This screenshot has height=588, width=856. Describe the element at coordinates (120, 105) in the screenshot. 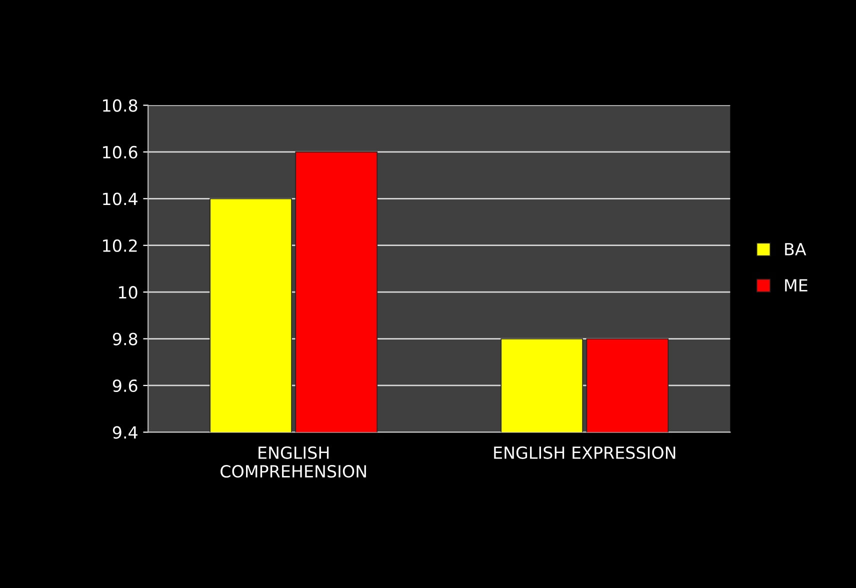

I see `y-tick-label: 10.8` at that location.